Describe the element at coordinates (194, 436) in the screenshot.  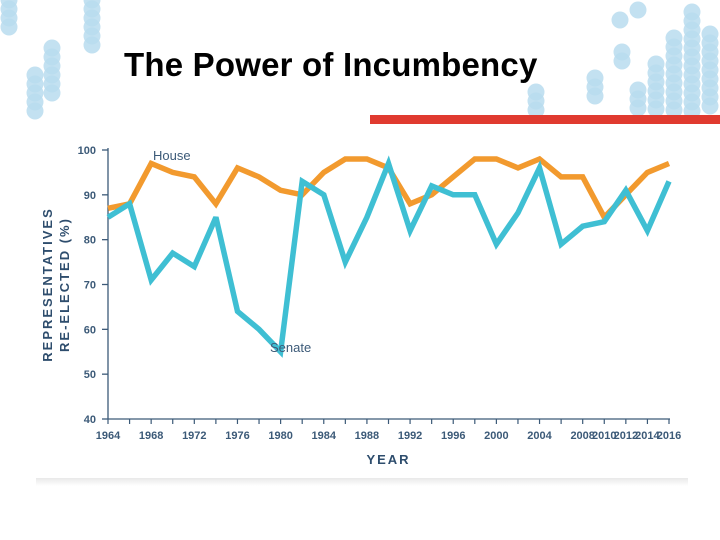
I see `x-tick-label: 1972` at that location.